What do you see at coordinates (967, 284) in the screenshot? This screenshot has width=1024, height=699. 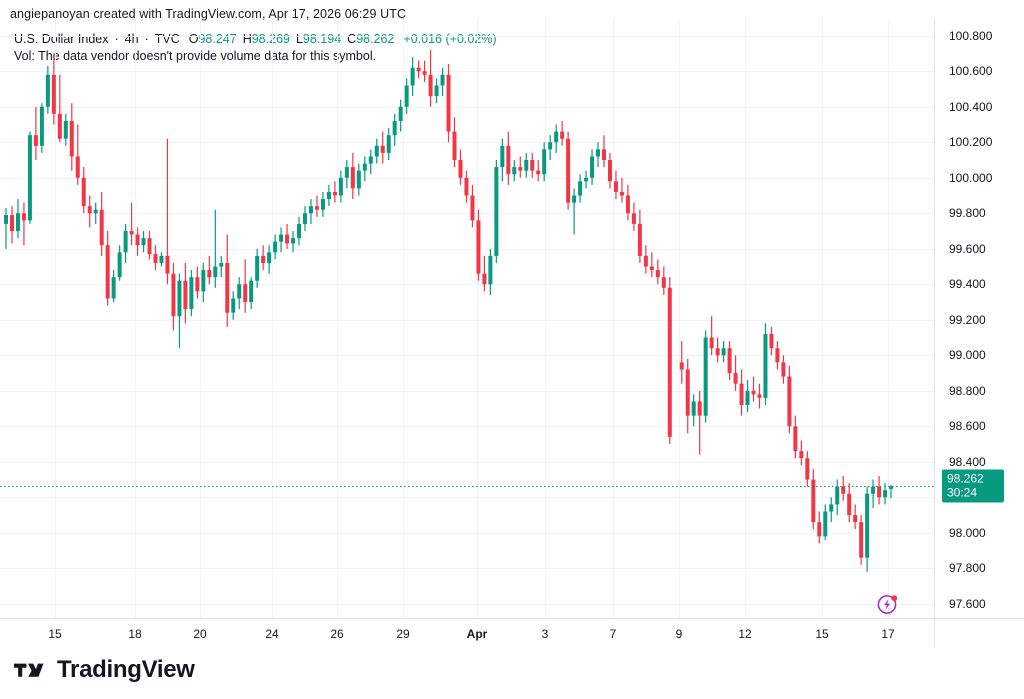 I see `price-tick-label: 99.400` at bounding box center [967, 284].